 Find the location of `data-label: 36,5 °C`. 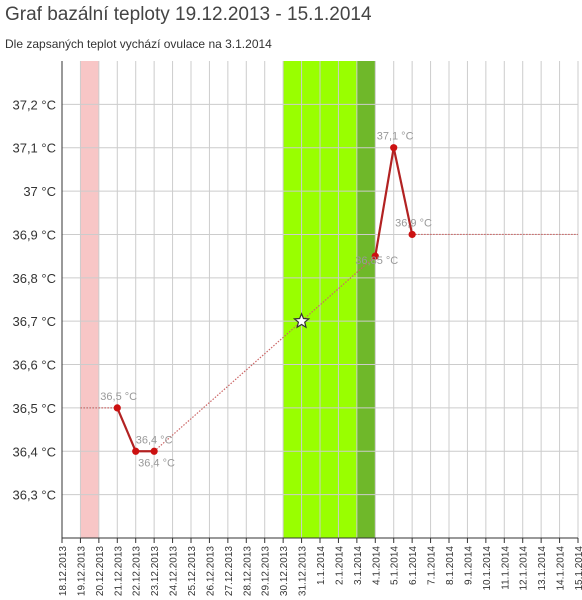

data-label: 36,5 °C is located at coordinates (118, 397).